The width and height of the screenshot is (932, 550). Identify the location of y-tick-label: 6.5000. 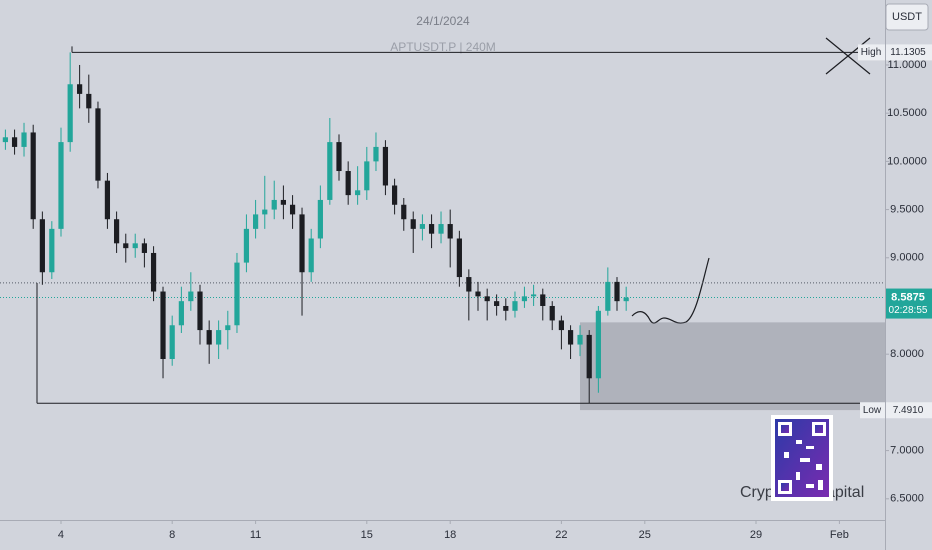
(907, 499).